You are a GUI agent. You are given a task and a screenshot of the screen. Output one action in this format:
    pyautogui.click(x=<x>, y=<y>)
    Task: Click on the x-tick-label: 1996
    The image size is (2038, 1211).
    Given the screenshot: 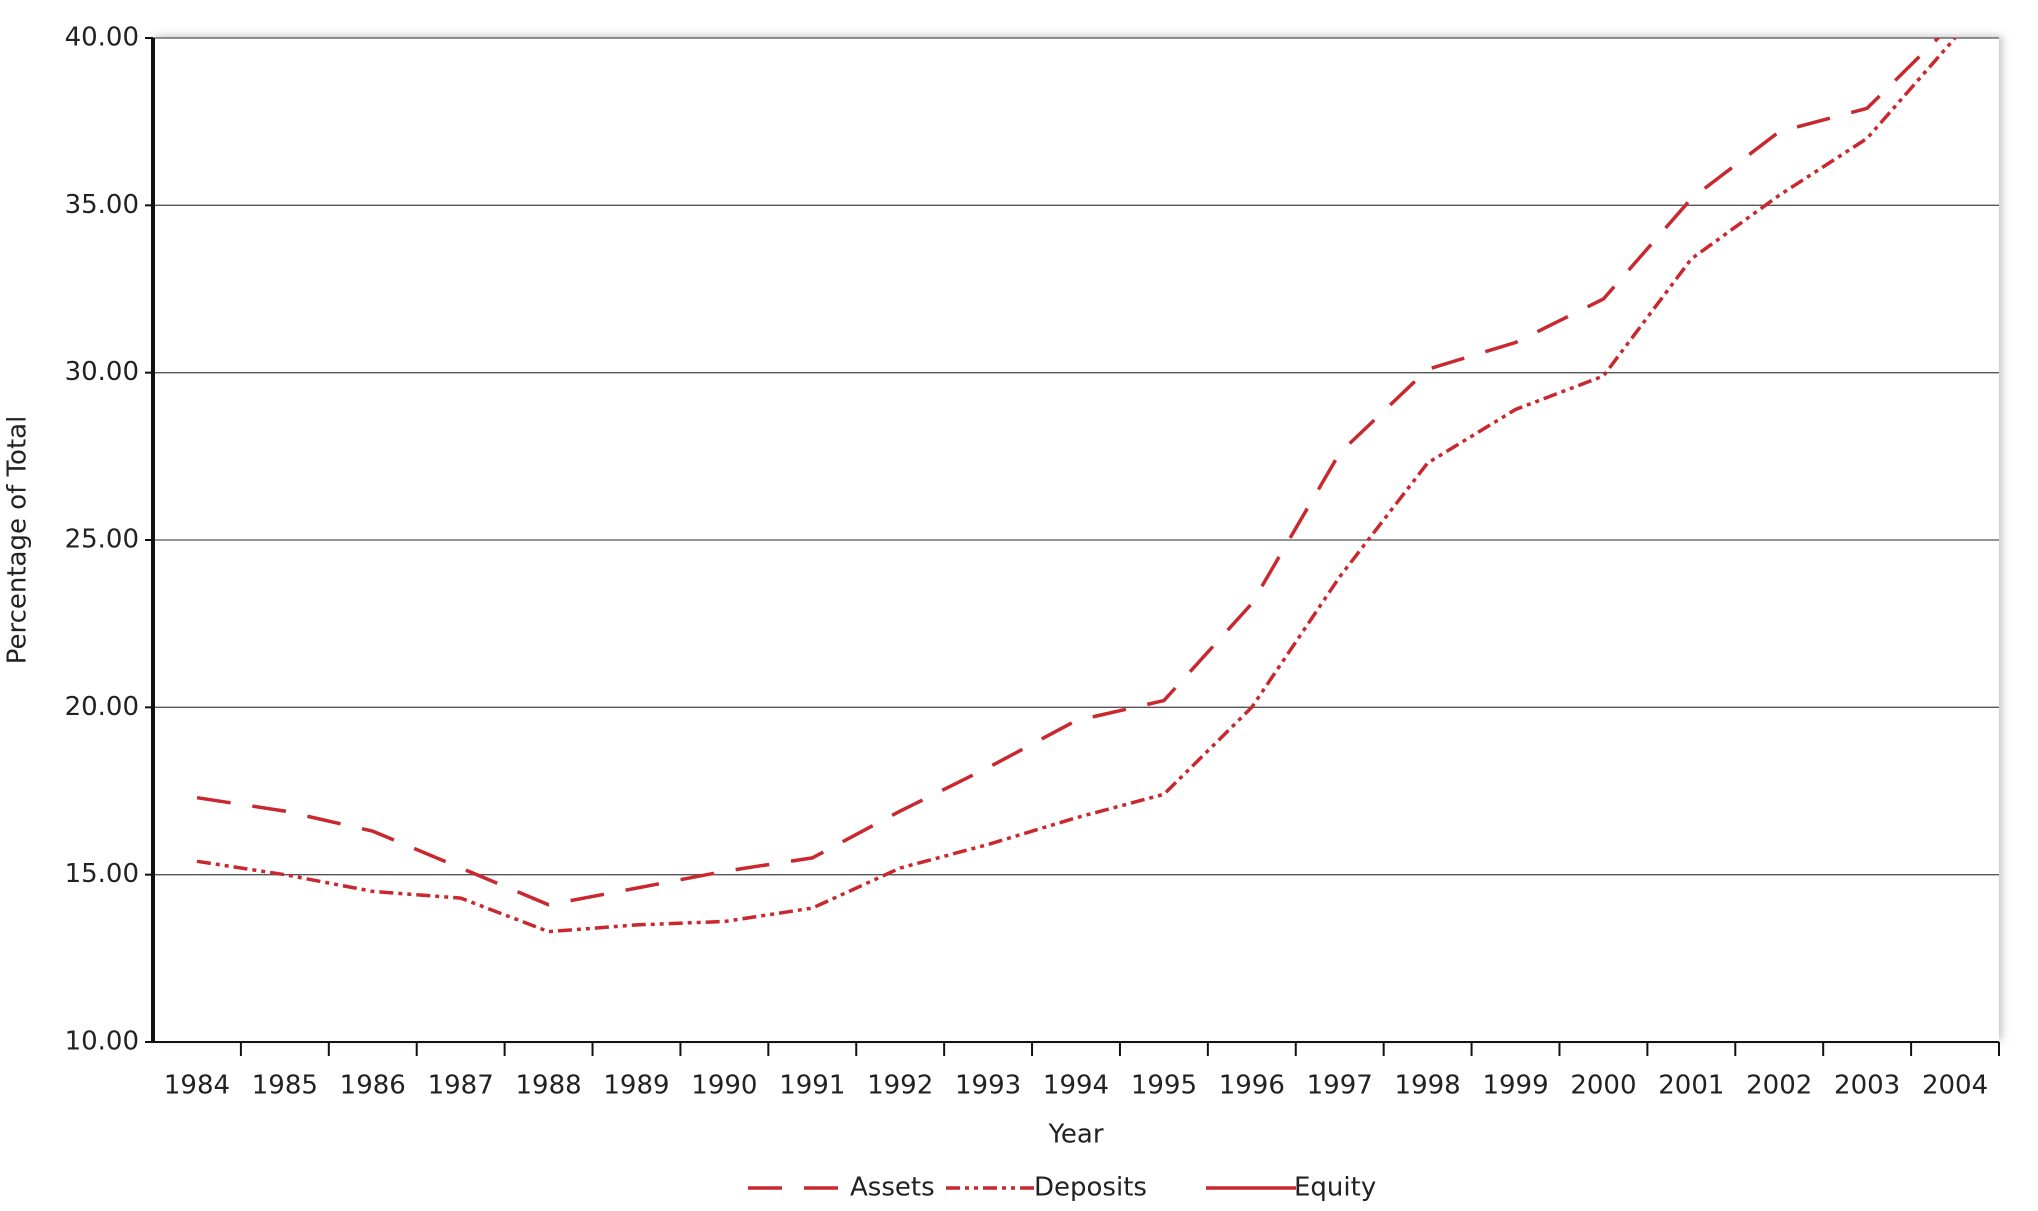 What is the action you would take?
    pyautogui.click(x=1252, y=1086)
    